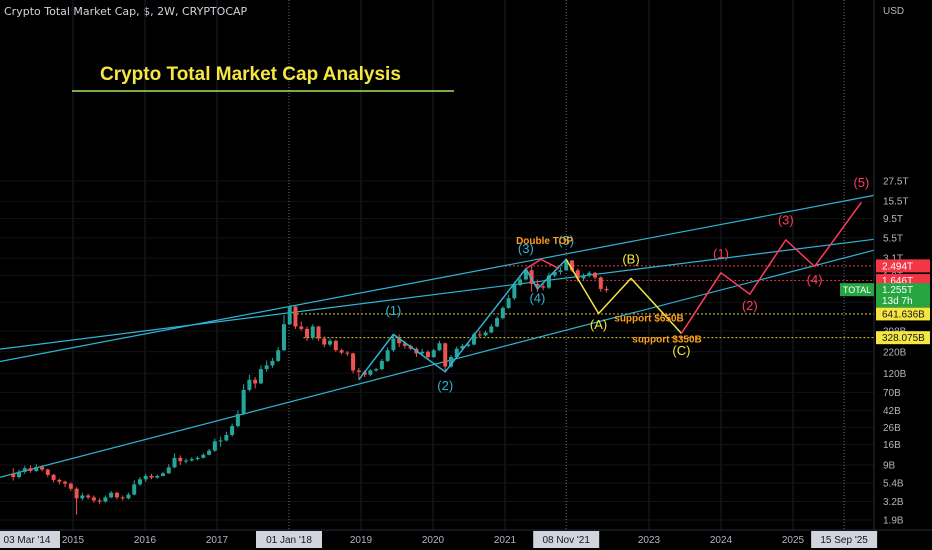 This screenshot has height=550, width=932. Describe the element at coordinates (526, 248) in the screenshot. I see `blue-wave-label: (3)` at that location.